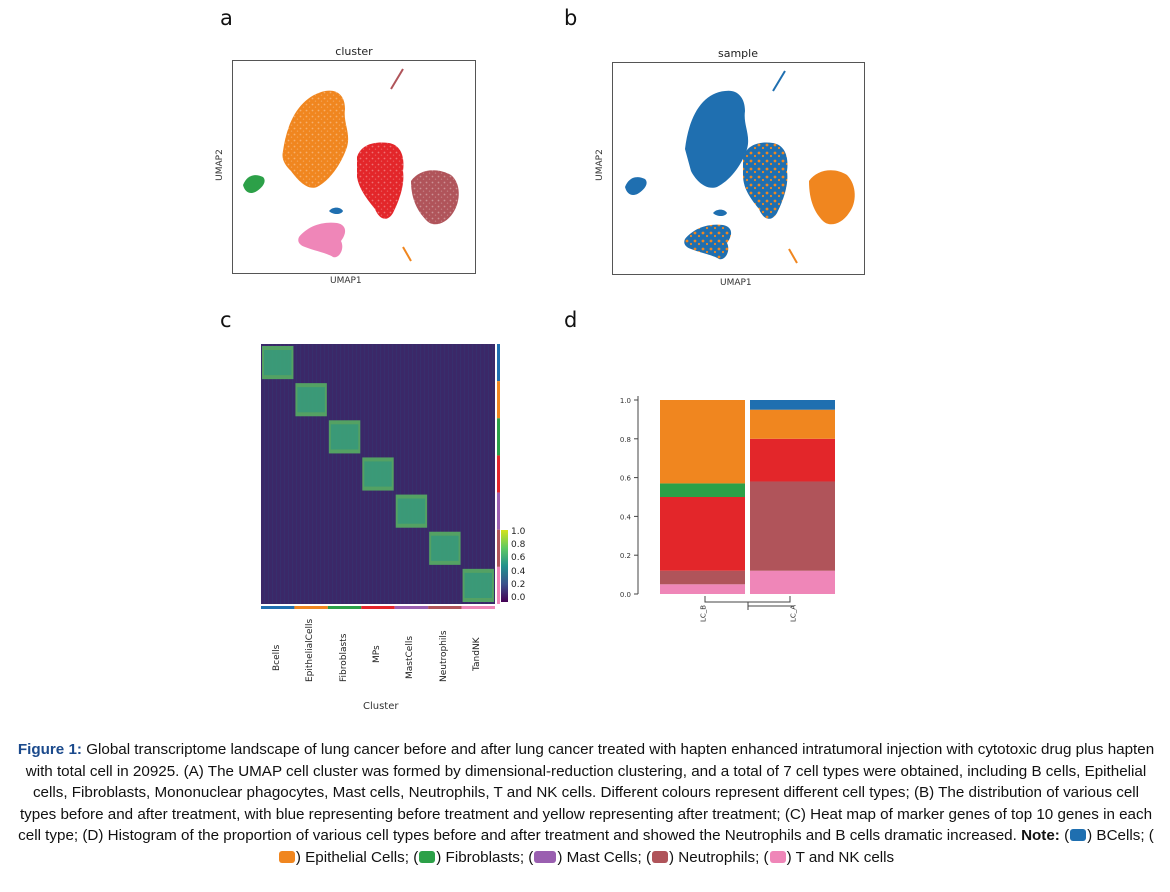 The width and height of the screenshot is (1170, 892). What do you see at coordinates (478, 585) in the screenshot?
I see `heatmap-block-inner-tandnk` at bounding box center [478, 585].